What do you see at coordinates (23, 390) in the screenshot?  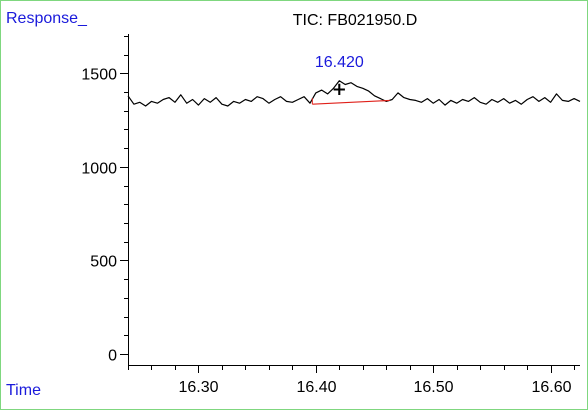 I see `x-axis-label: Time` at bounding box center [23, 390].